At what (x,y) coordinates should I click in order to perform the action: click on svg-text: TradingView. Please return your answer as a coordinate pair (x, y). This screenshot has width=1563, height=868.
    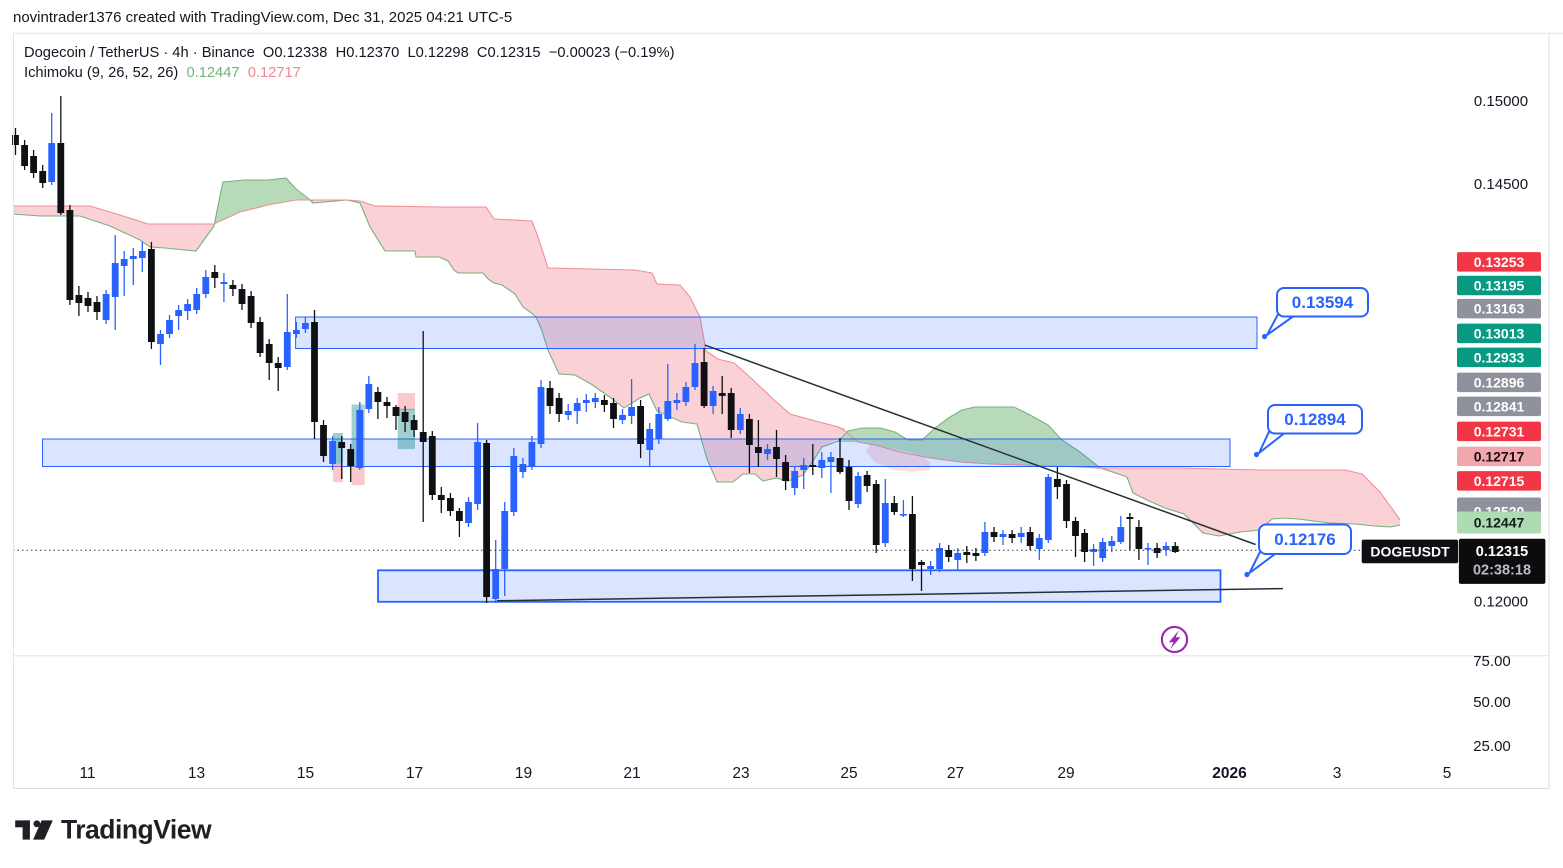
    Looking at the image, I should click on (136, 830).